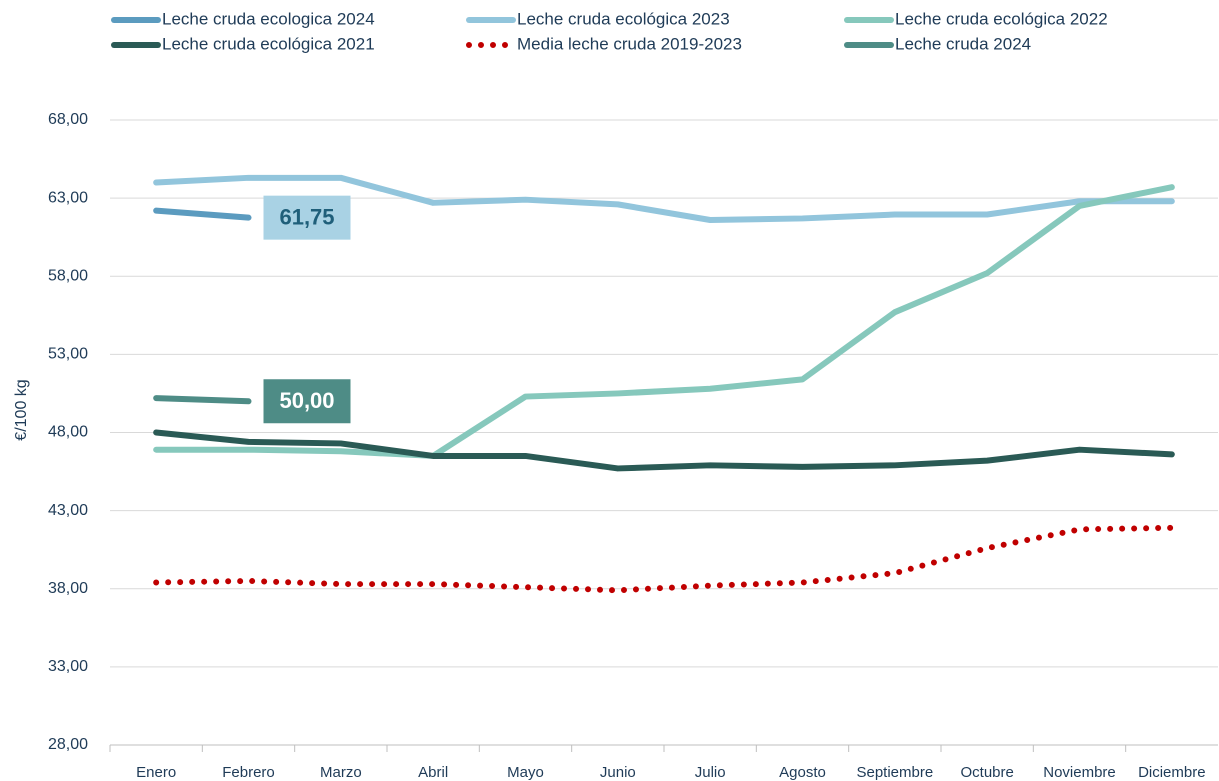 The image size is (1219, 781). What do you see at coordinates (629, 43) in the screenshot?
I see `legend-label: Media leche cruda 2019-2023` at bounding box center [629, 43].